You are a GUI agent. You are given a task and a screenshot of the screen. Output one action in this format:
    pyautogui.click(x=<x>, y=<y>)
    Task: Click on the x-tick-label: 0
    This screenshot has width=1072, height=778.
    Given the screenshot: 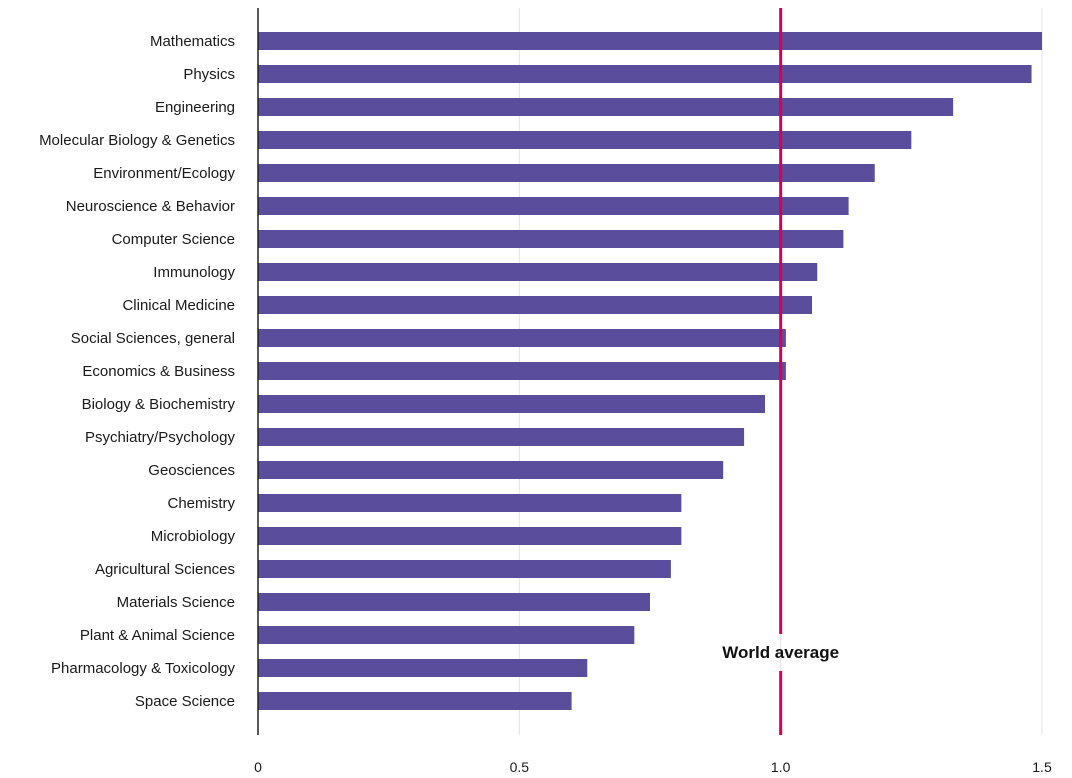 What is the action you would take?
    pyautogui.click(x=258, y=767)
    